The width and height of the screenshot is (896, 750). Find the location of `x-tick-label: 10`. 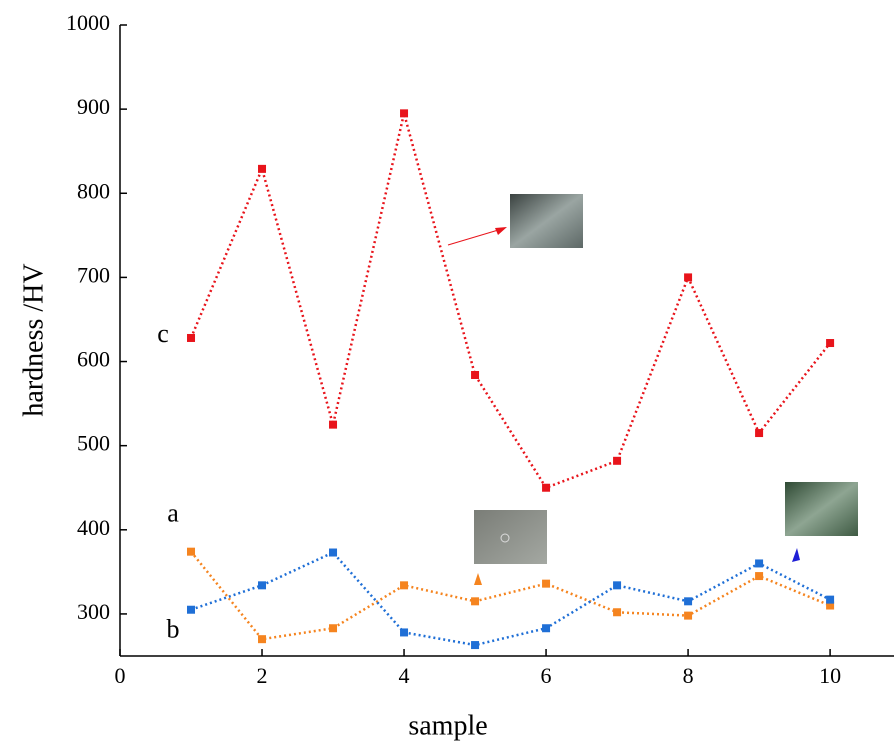

x-tick-label: 10 is located at coordinates (830, 675).